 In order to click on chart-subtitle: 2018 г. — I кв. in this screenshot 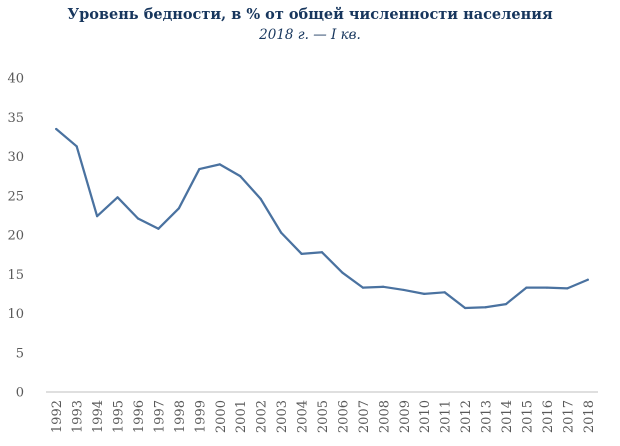, I will do `click(310, 35)`.